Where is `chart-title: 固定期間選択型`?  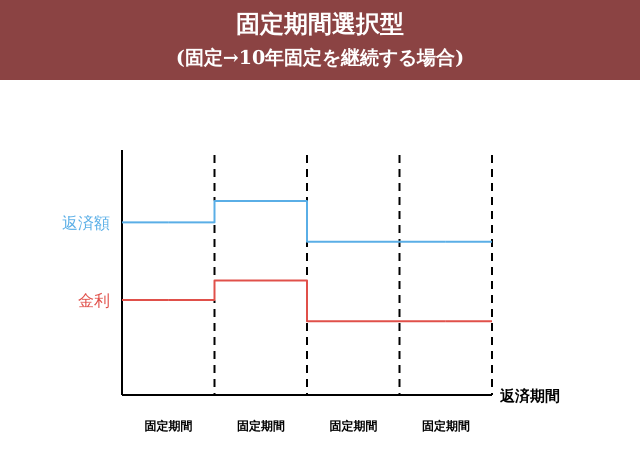 chart-title: 固定期間選択型 is located at coordinates (320, 23).